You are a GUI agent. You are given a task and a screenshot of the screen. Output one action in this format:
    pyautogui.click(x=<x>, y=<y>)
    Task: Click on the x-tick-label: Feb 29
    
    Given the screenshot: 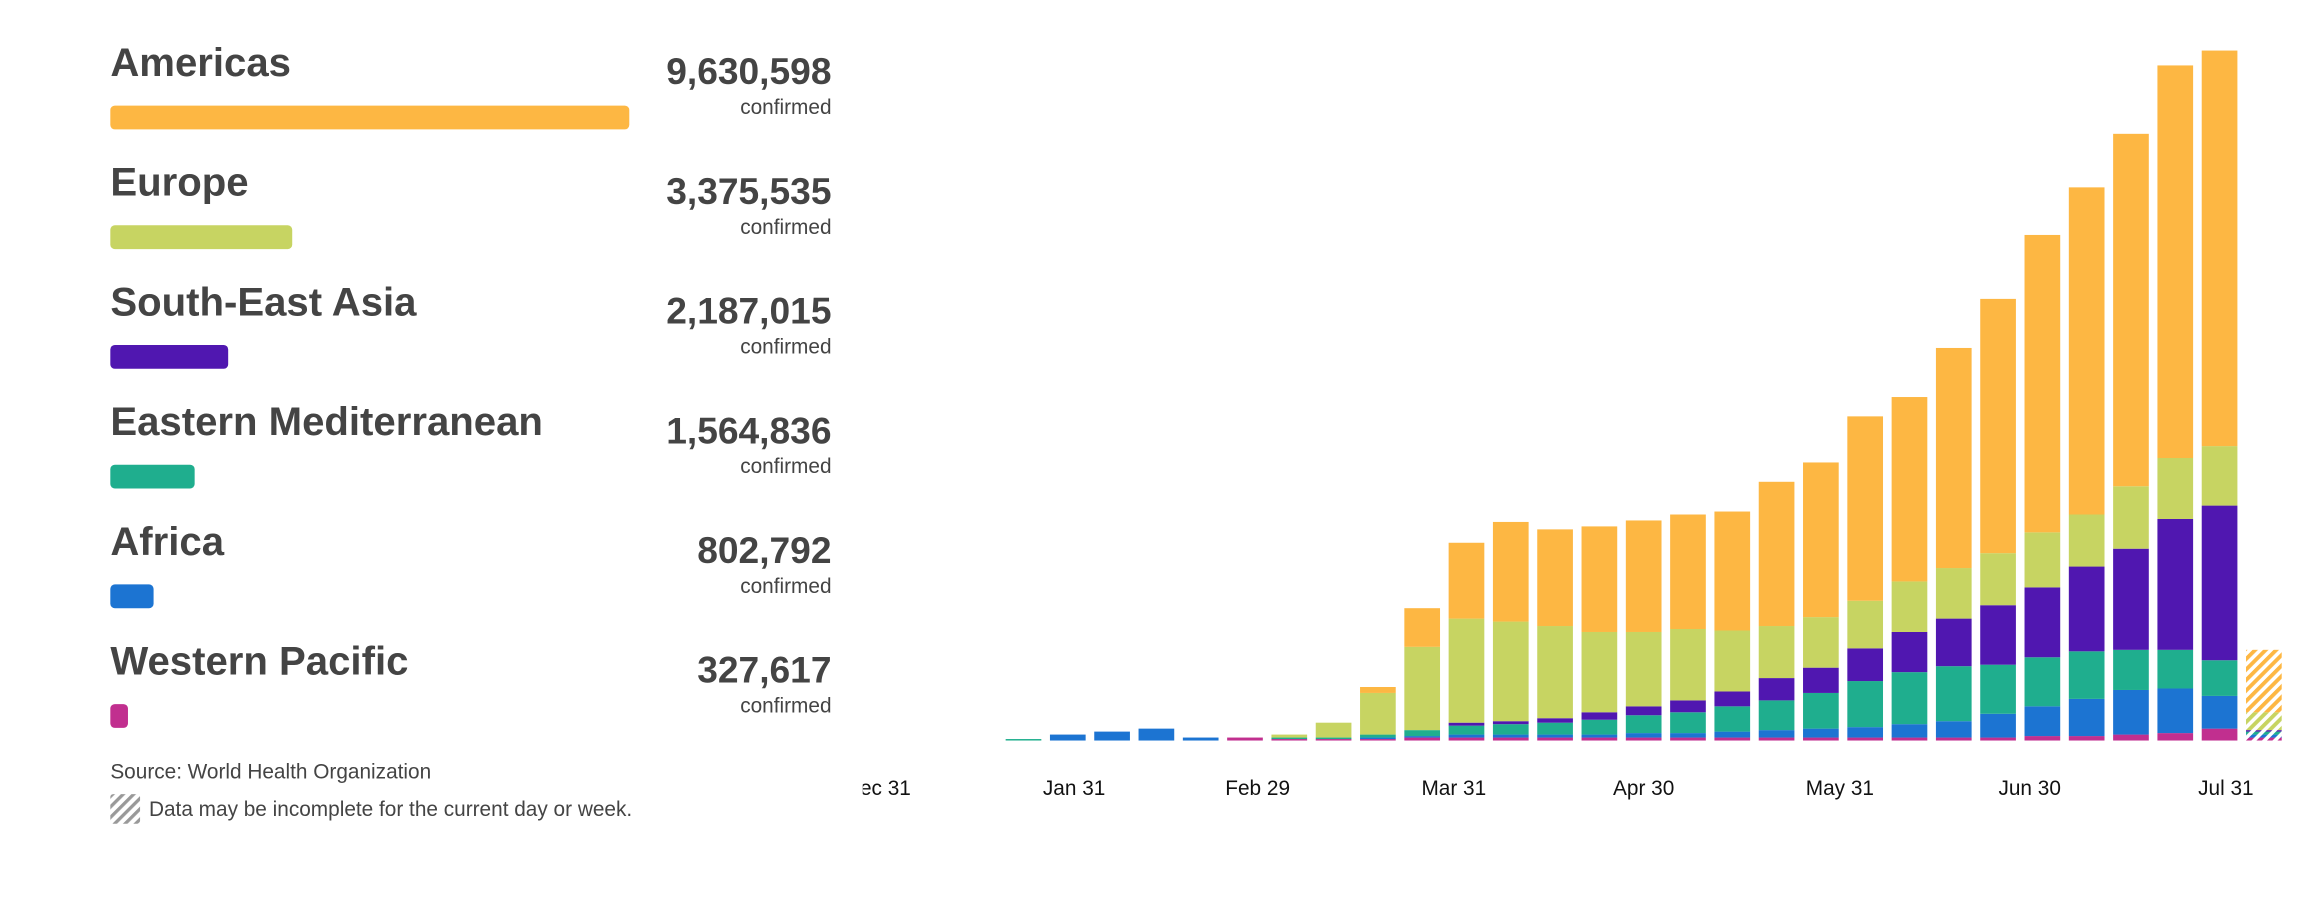 What is the action you would take?
    pyautogui.click(x=1257, y=788)
    